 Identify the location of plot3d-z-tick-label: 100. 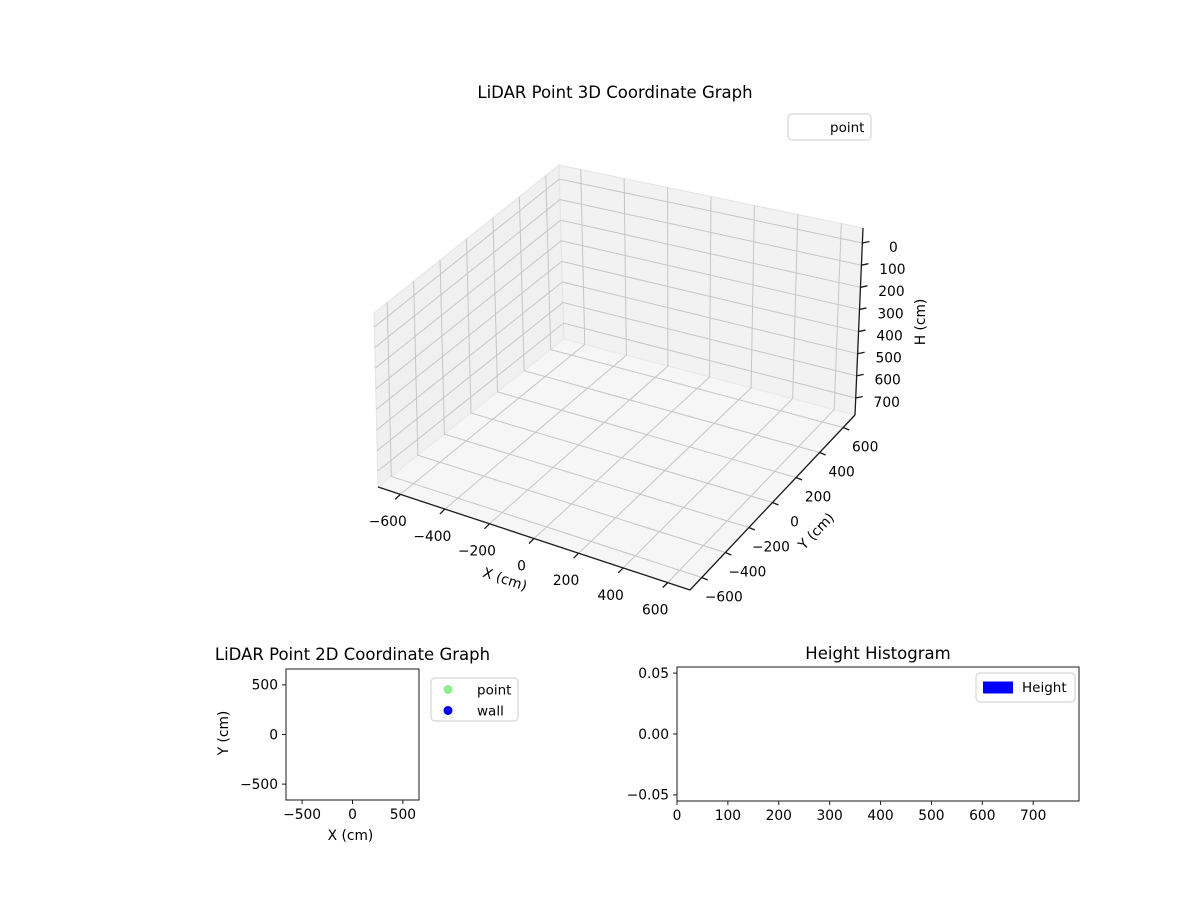
(892, 270).